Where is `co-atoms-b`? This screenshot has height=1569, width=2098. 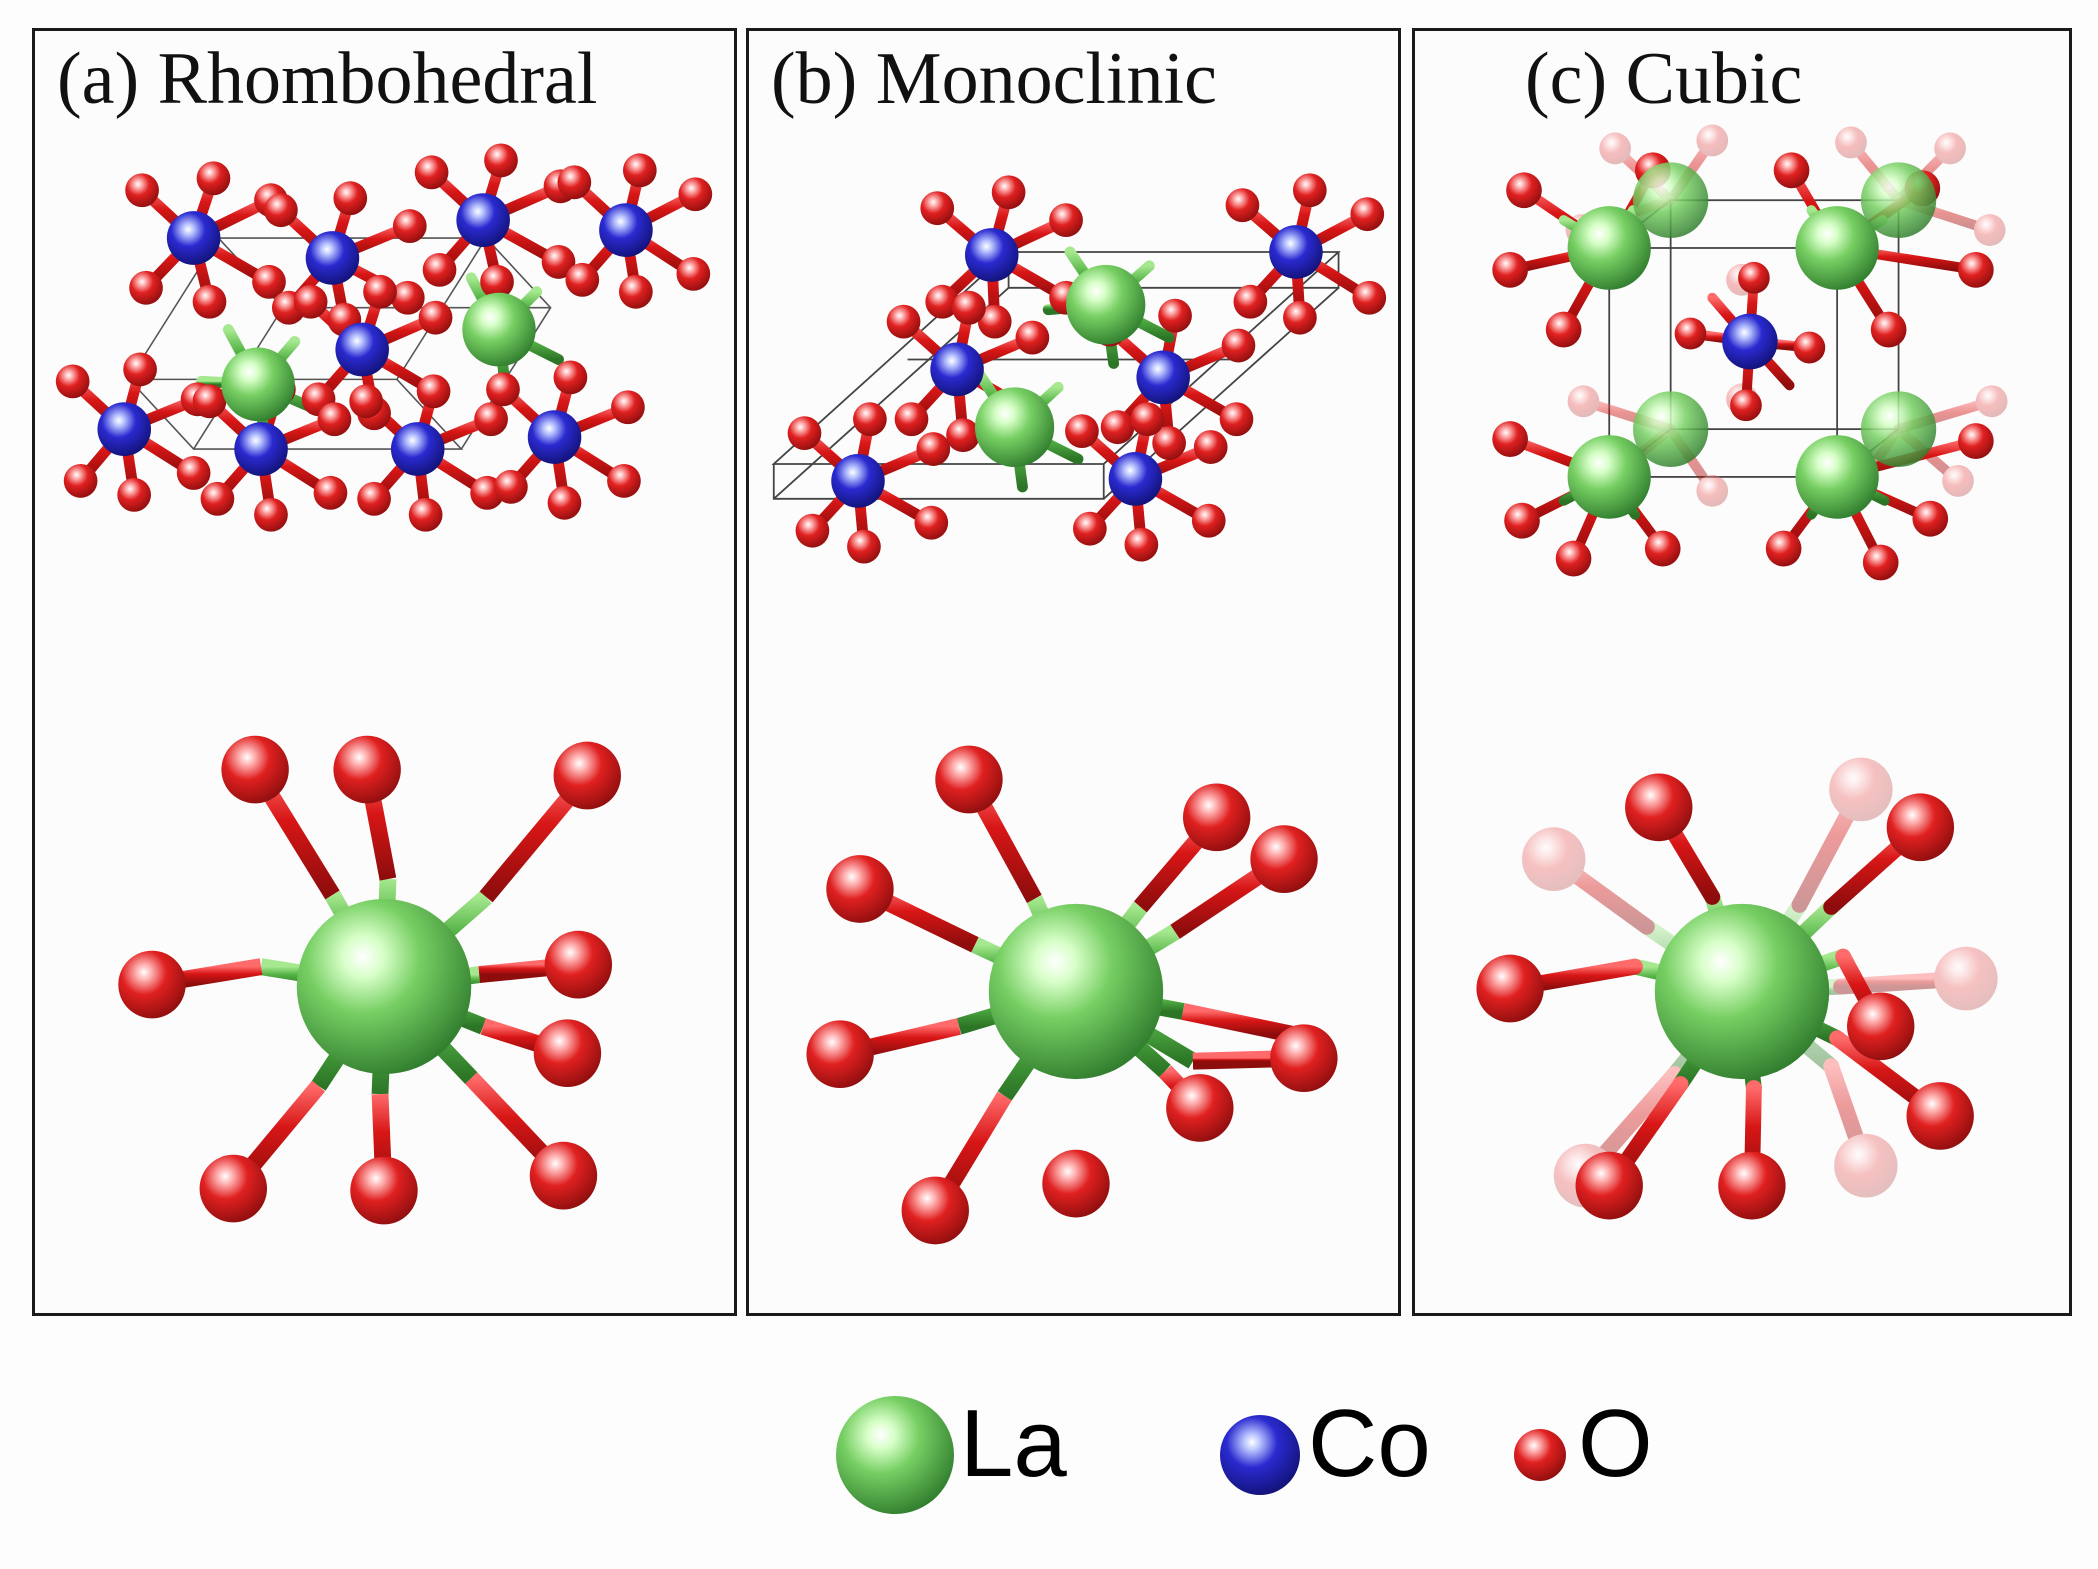 co-atoms-b is located at coordinates (1077, 366).